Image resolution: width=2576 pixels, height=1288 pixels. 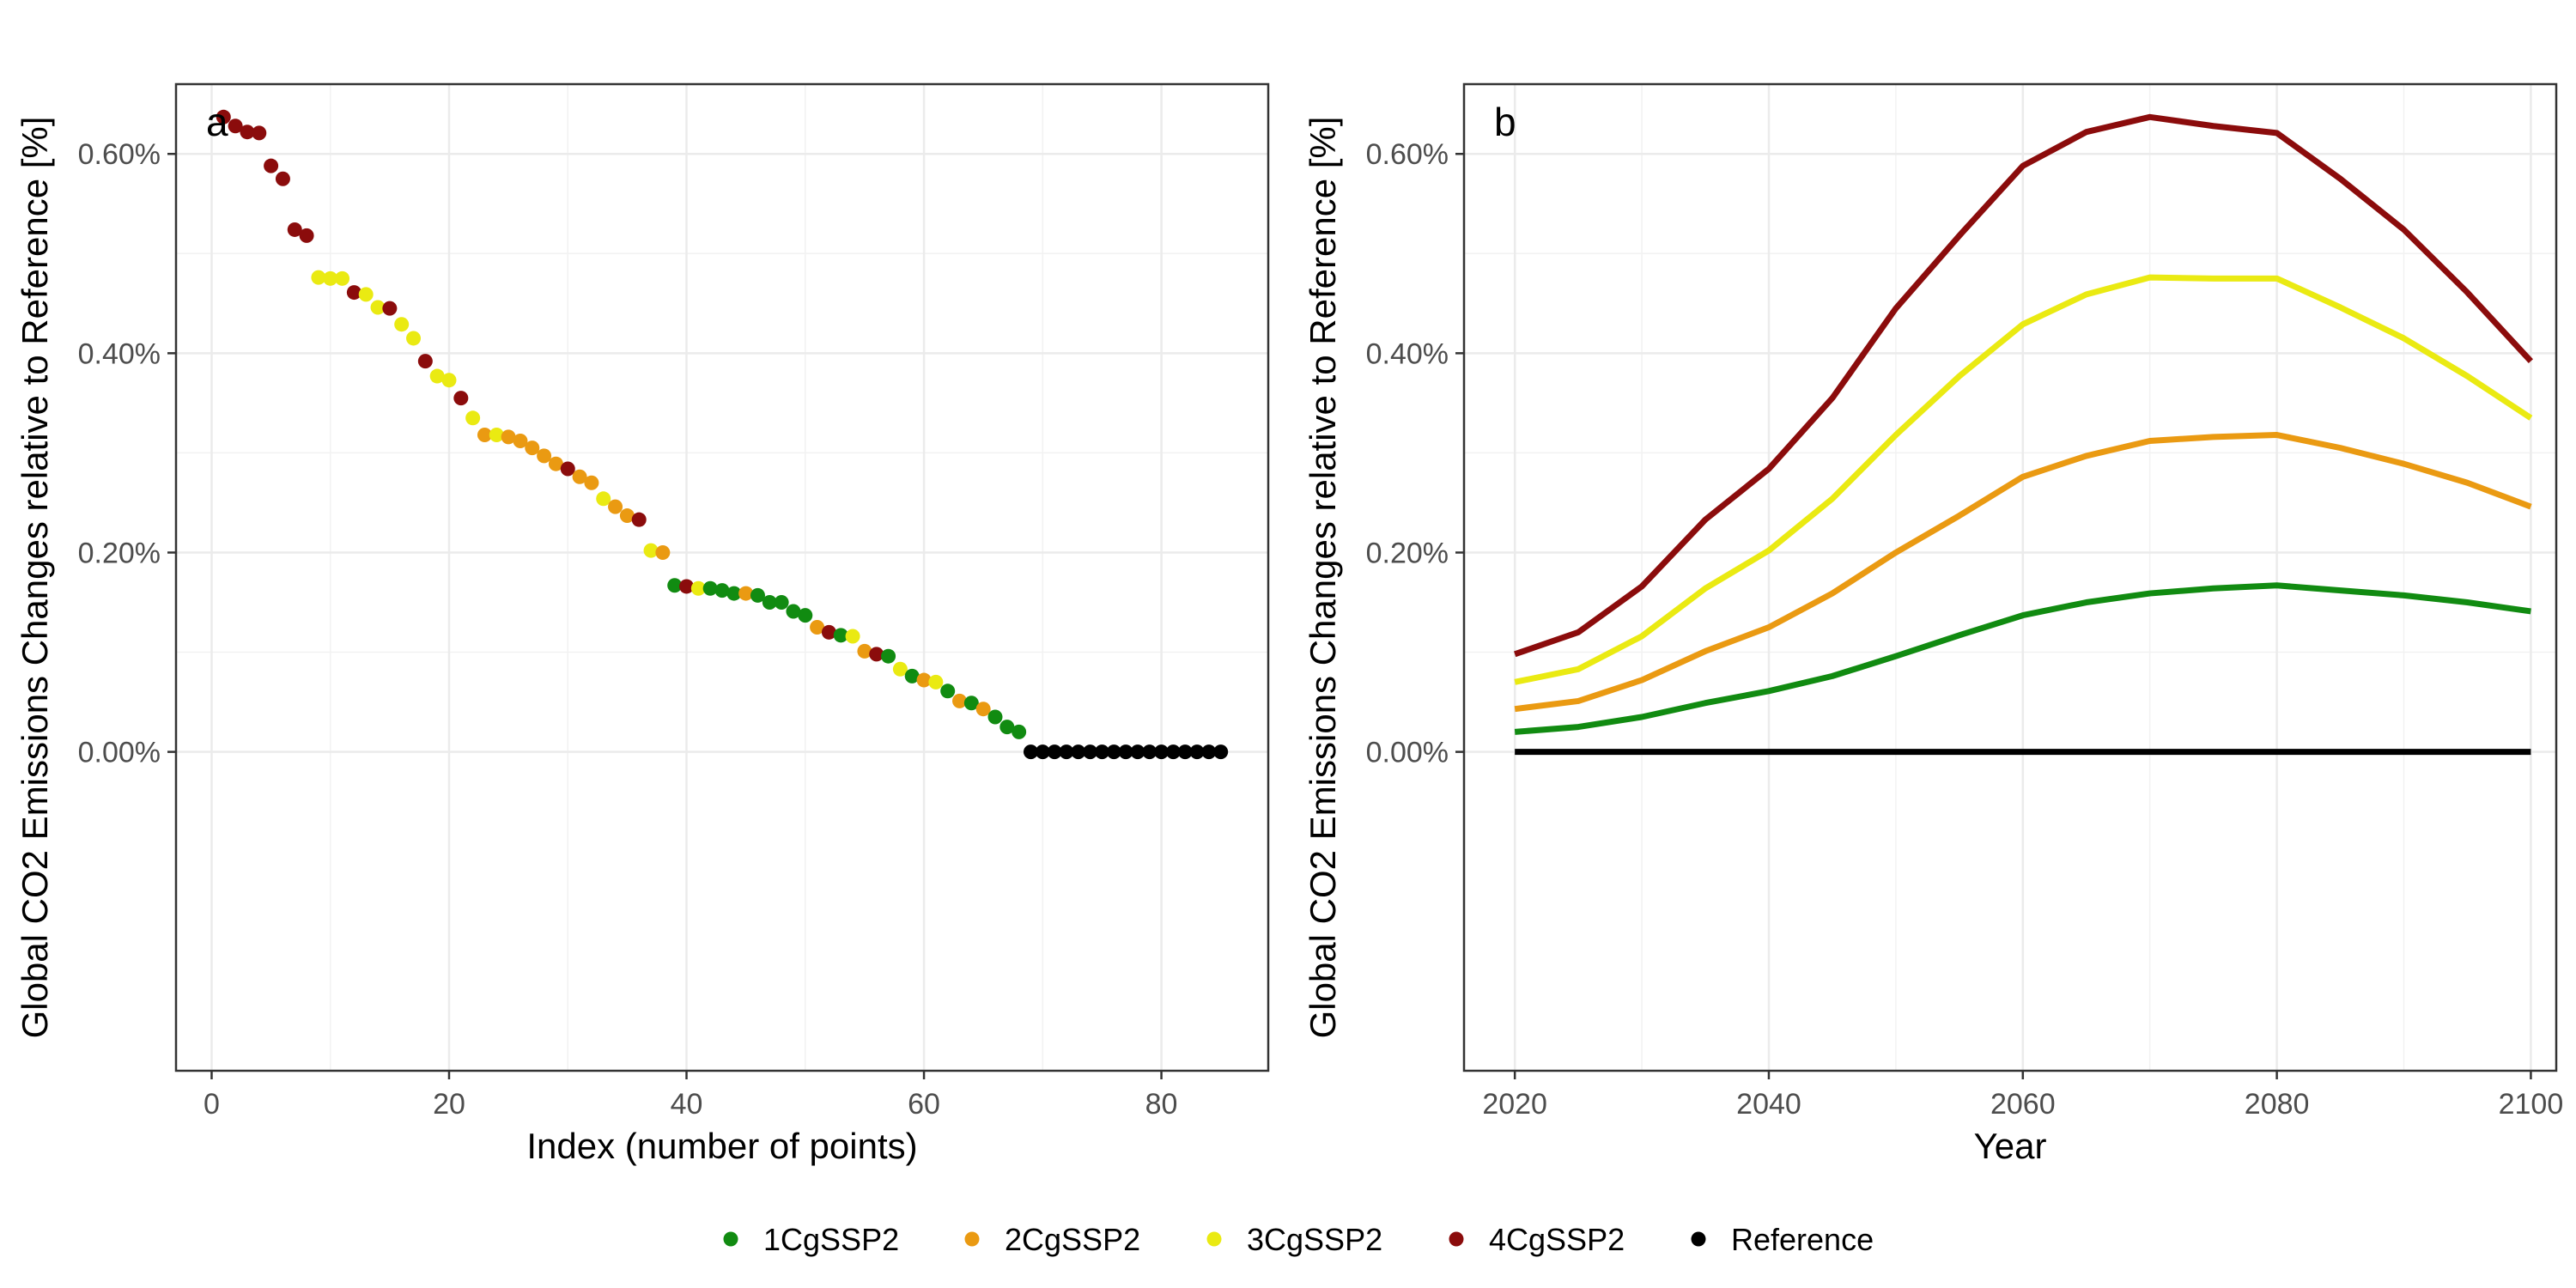 I want to click on legend-item-reference: Reference, so click(x=1783, y=1239).